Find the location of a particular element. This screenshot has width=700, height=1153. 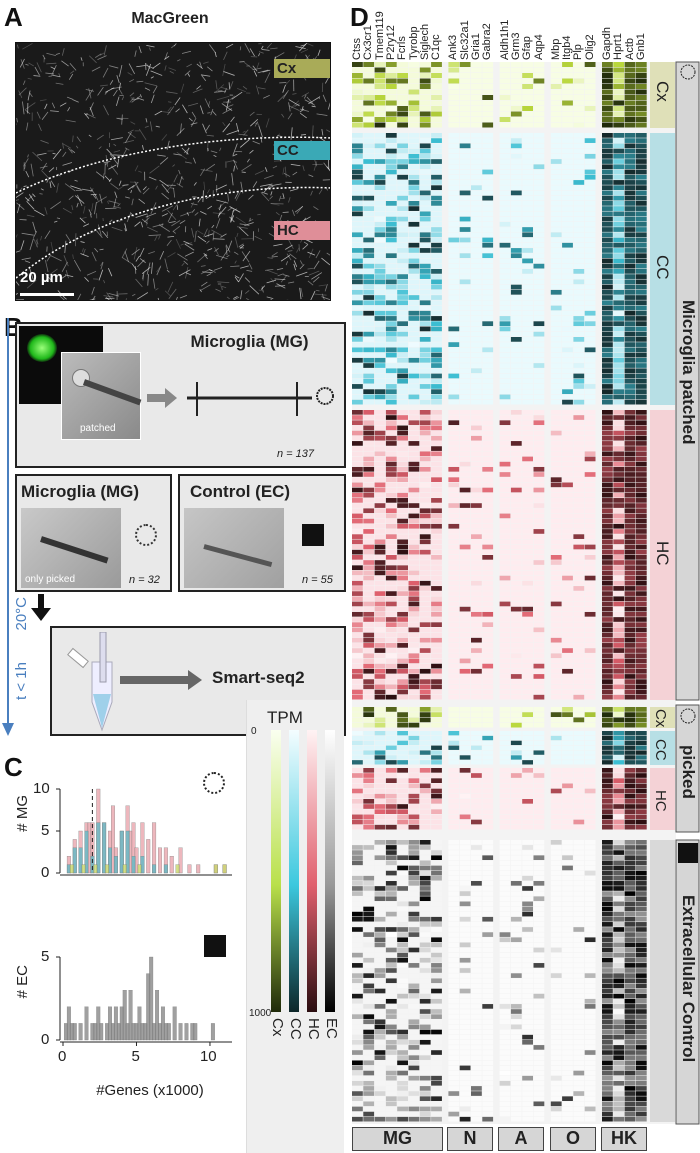

timeline-arrow is located at coordinates (8, 527).